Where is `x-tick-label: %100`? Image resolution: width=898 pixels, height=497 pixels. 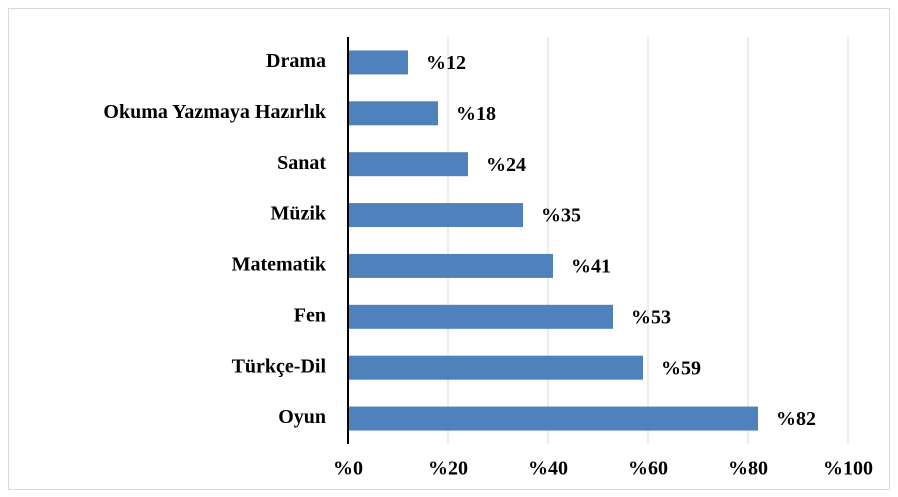 x-tick-label: %100 is located at coordinates (848, 469).